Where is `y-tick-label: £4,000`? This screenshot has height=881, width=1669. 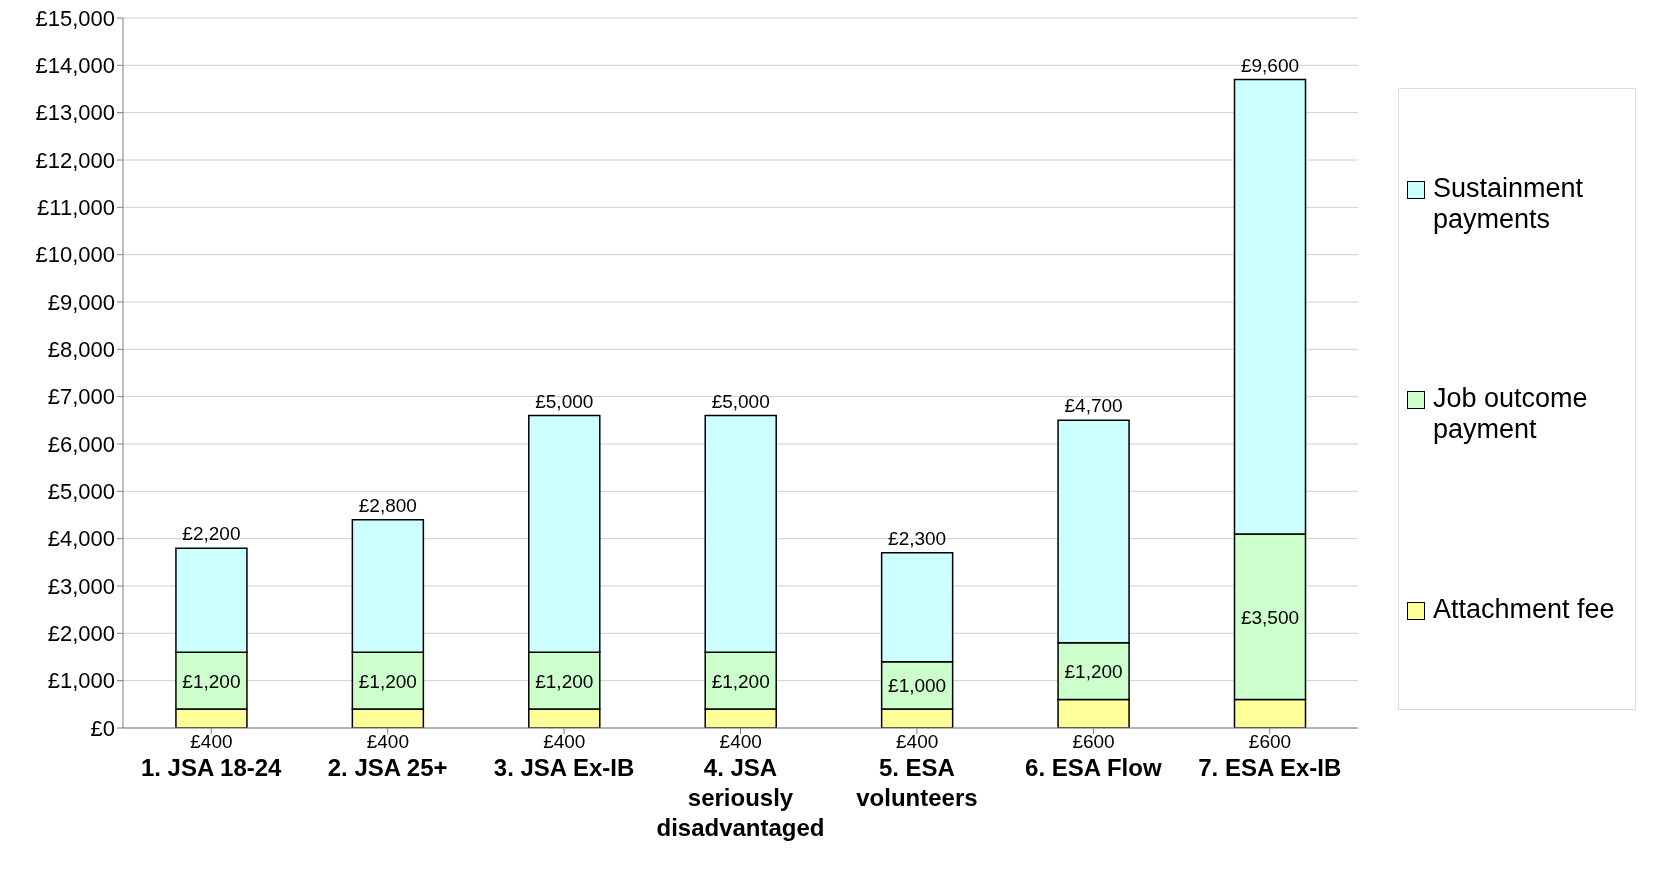 y-tick-label: £4,000 is located at coordinates (81, 539).